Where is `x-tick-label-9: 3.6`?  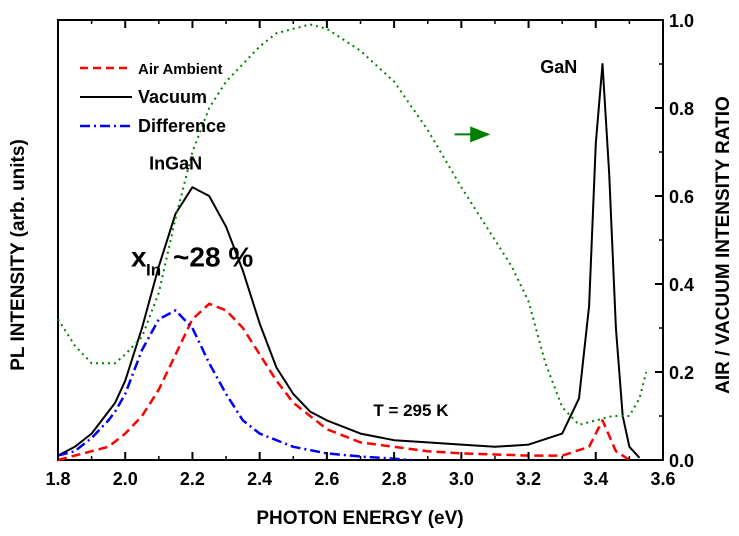
x-tick-label-9: 3.6 is located at coordinates (662, 479).